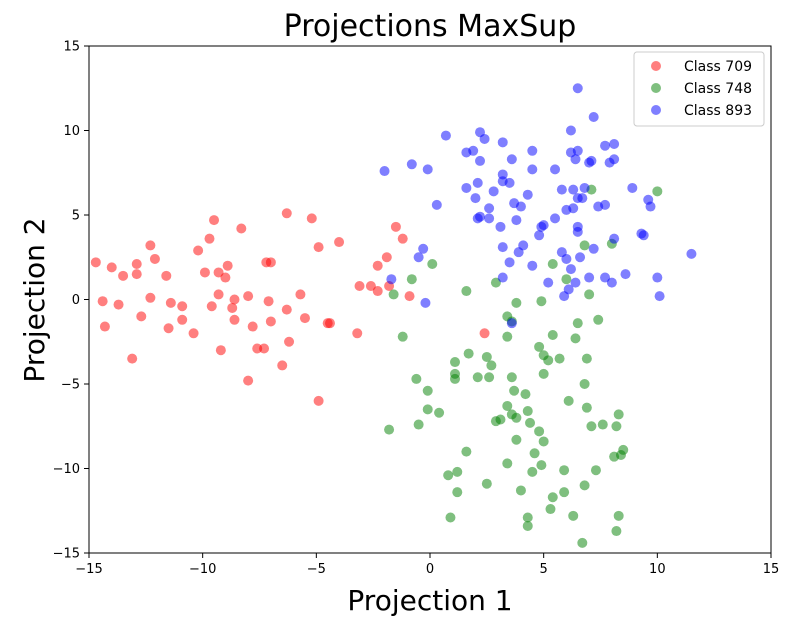  I want to click on y-tick-label-5: 10, so click(71, 131).